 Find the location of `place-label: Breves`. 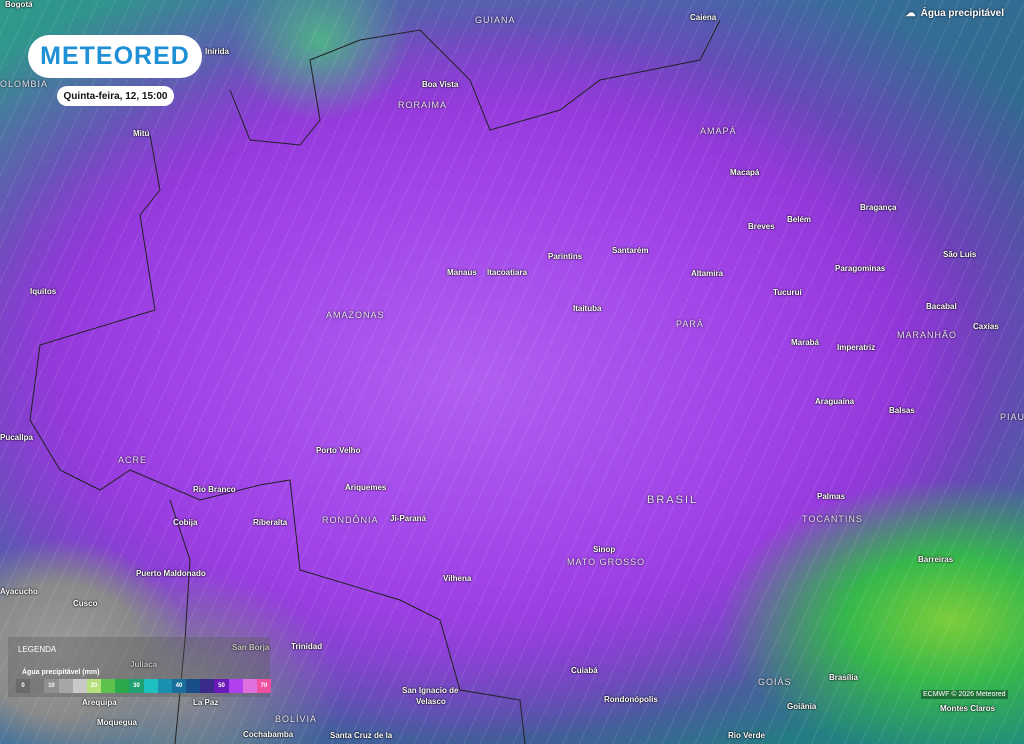

place-label: Breves is located at coordinates (761, 226).